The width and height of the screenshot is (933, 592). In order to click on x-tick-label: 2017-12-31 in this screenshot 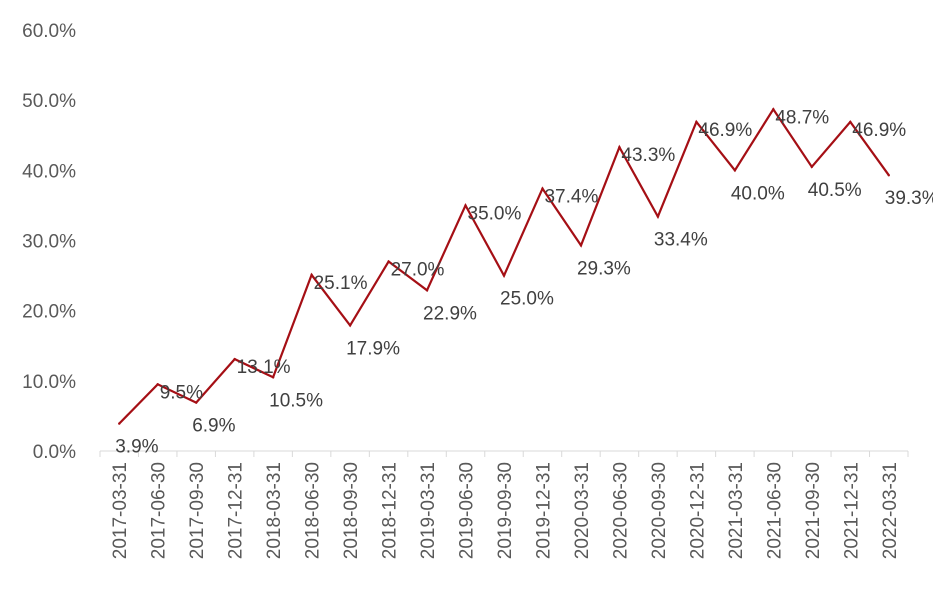, I will do `click(236, 510)`.